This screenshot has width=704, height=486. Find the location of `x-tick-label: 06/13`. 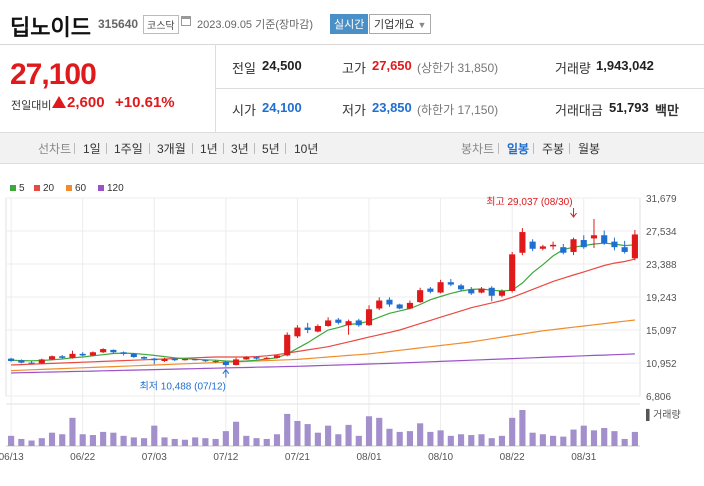

x-tick-label: 06/13 is located at coordinates (12, 457).